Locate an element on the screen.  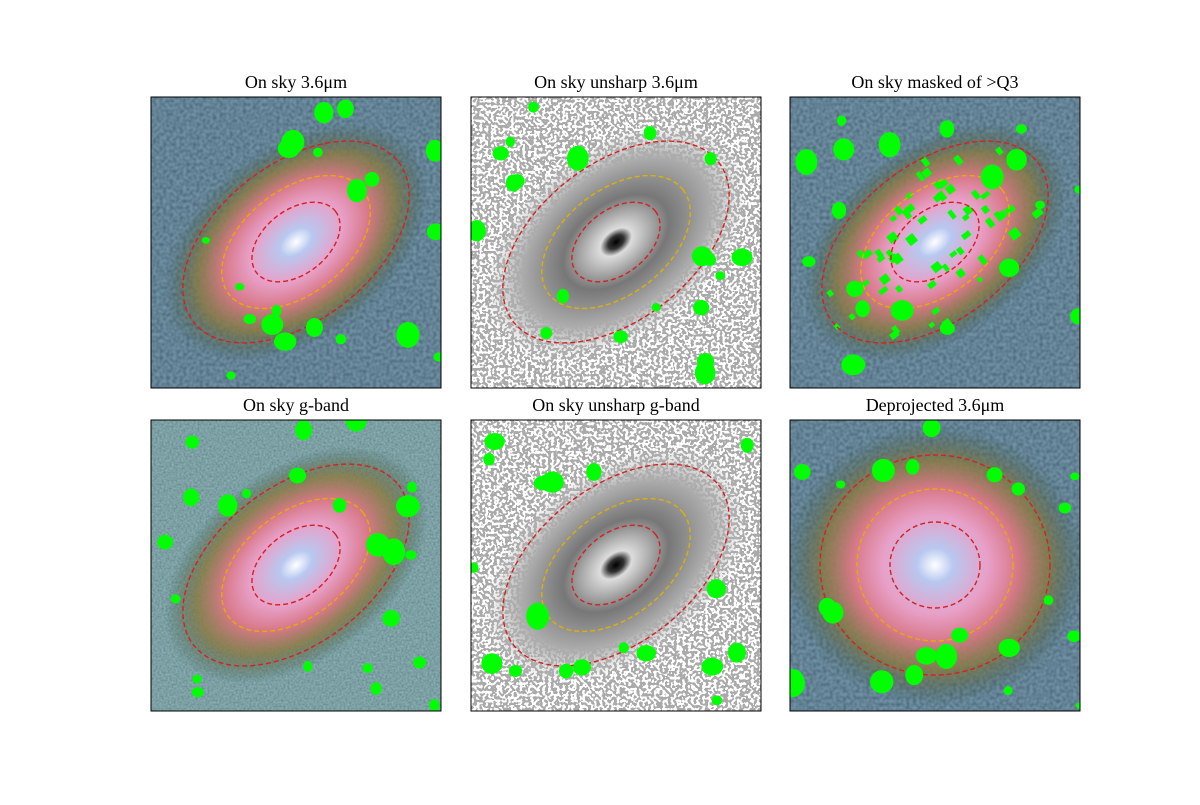
panel-title: Deprojected 3.6μm is located at coordinates (935, 405).